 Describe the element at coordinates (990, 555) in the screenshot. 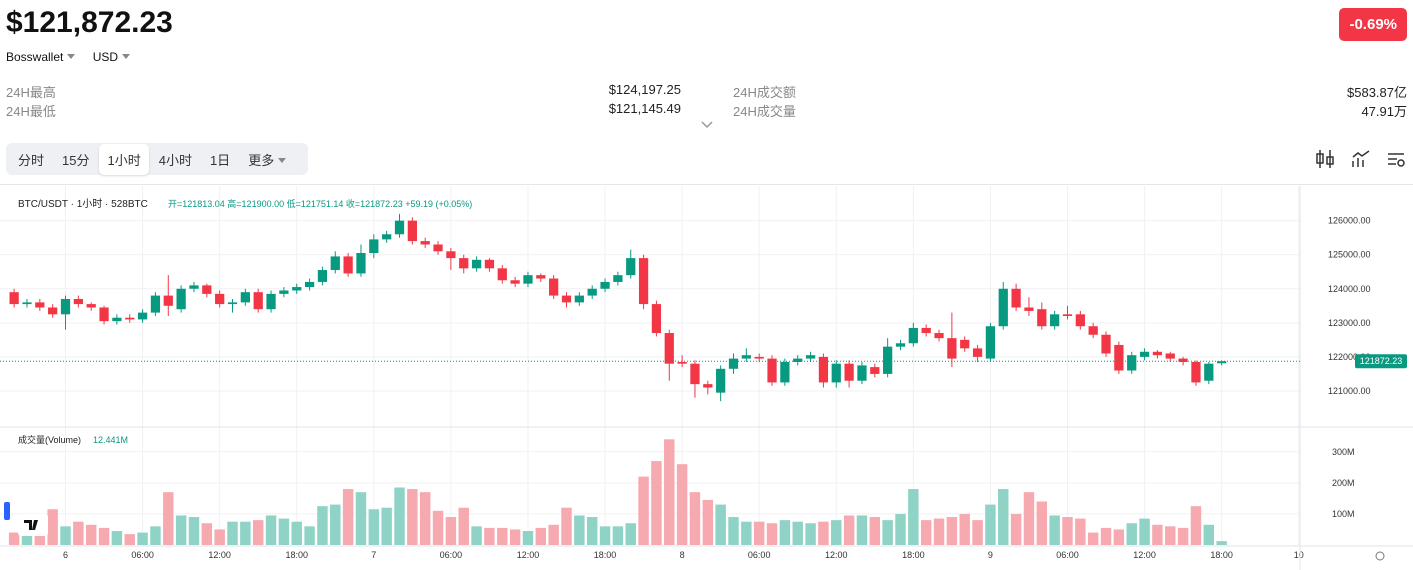

I see `x-tick-label: 9` at that location.